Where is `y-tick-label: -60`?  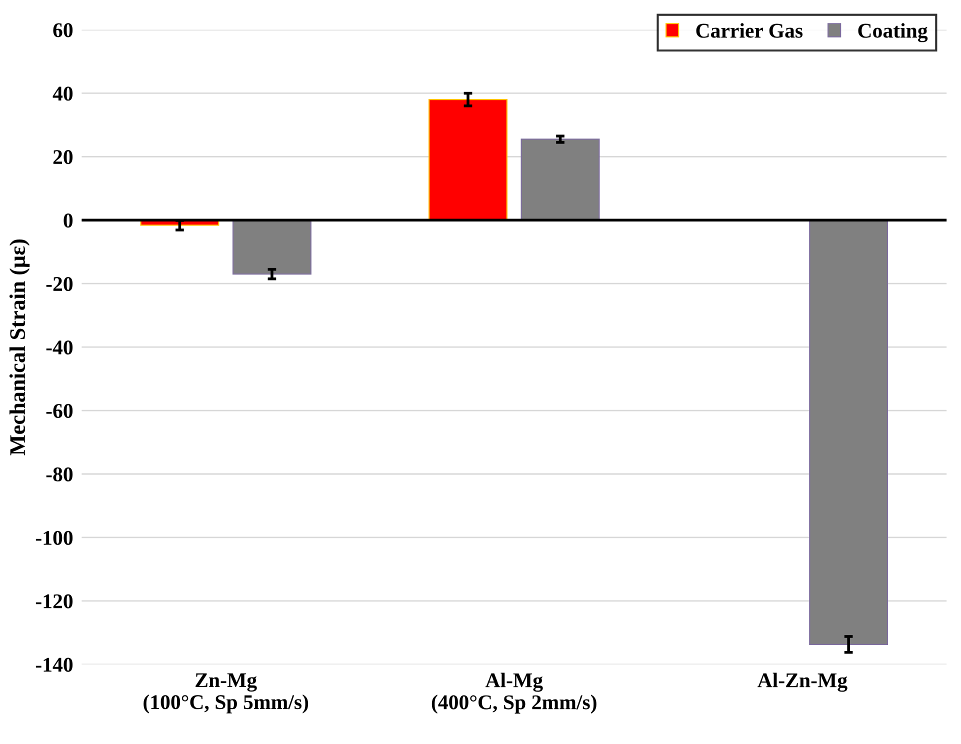
y-tick-label: -60 is located at coordinates (59, 411).